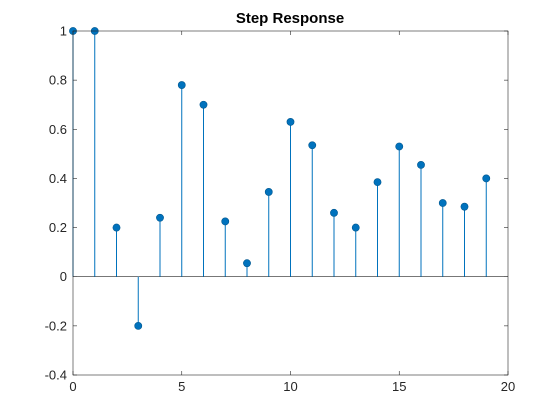  Describe the element at coordinates (58, 129) in the screenshot. I see `y-tick-label: 0.6` at that location.